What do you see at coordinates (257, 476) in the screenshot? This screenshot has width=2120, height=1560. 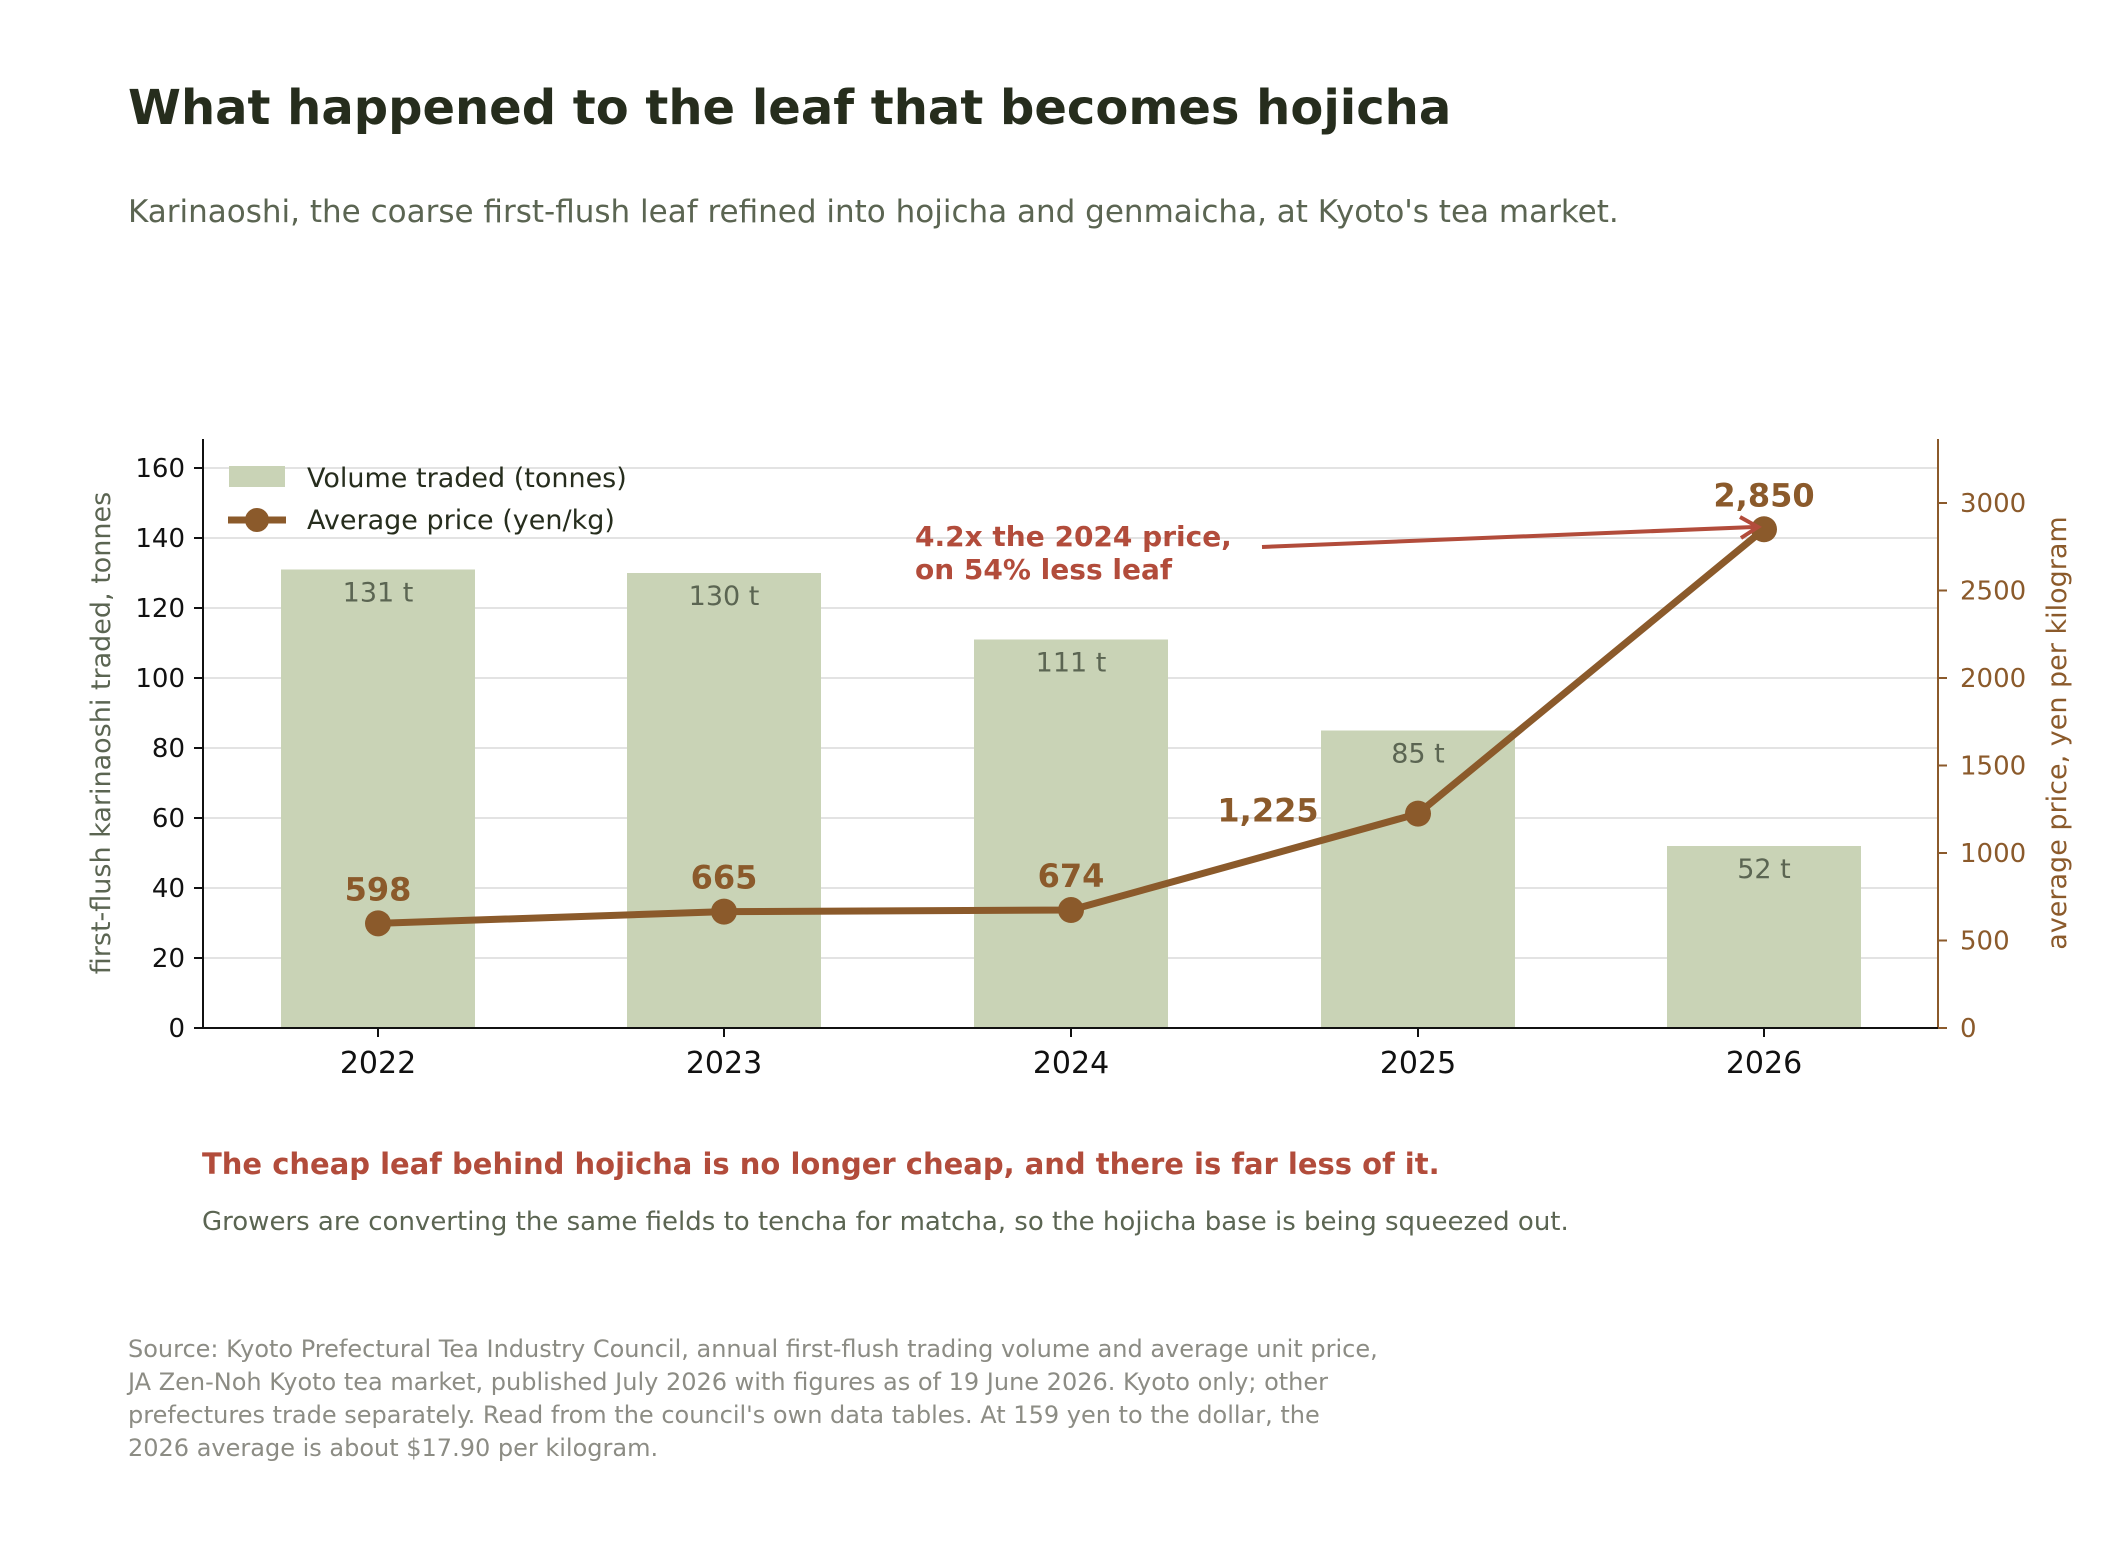 I see `legend-volume-swatch` at bounding box center [257, 476].